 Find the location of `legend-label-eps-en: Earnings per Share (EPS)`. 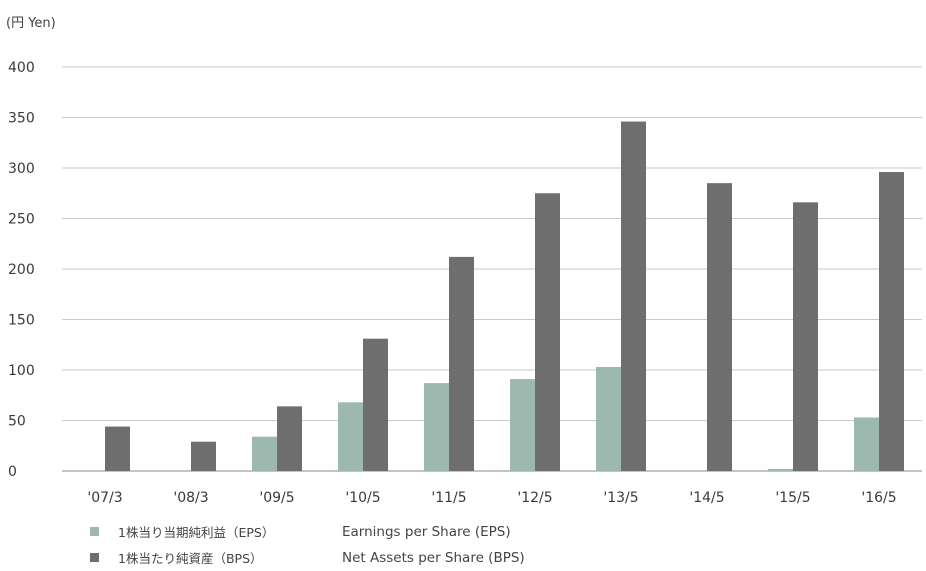

legend-label-eps-en: Earnings per Share (EPS) is located at coordinates (426, 532).